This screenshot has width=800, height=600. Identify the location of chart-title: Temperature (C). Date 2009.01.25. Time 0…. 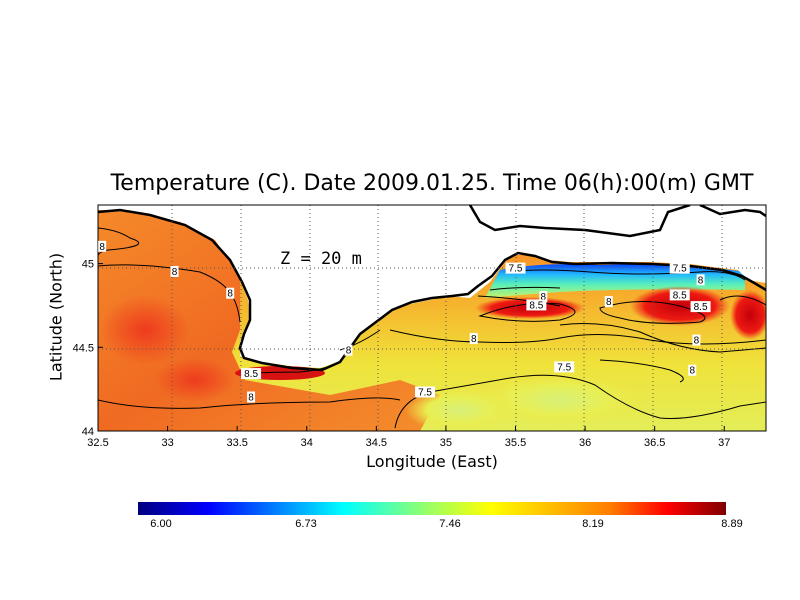
(432, 183).